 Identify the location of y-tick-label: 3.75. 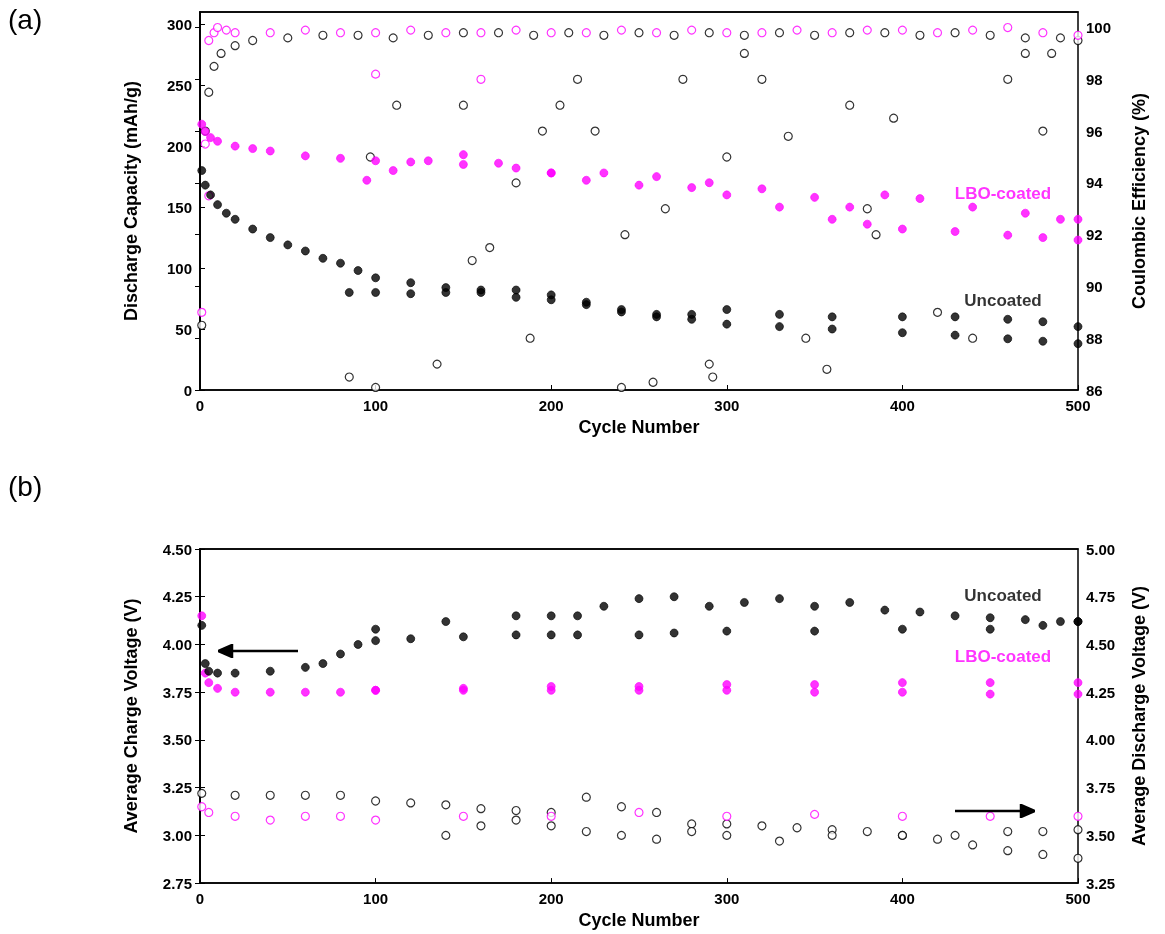
(177, 692).